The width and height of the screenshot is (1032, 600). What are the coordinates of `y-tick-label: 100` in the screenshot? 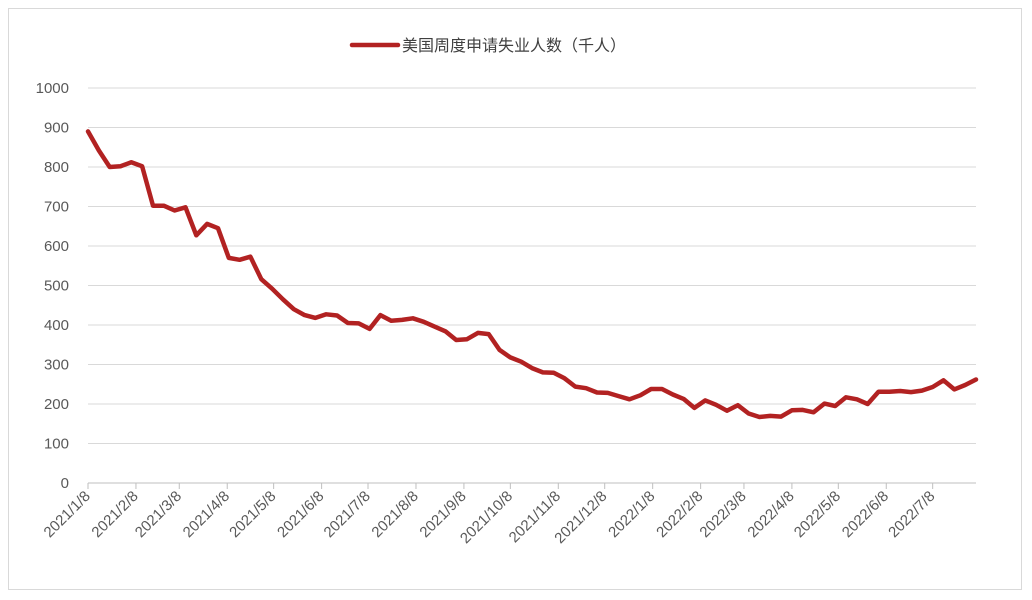 It's located at (56, 444).